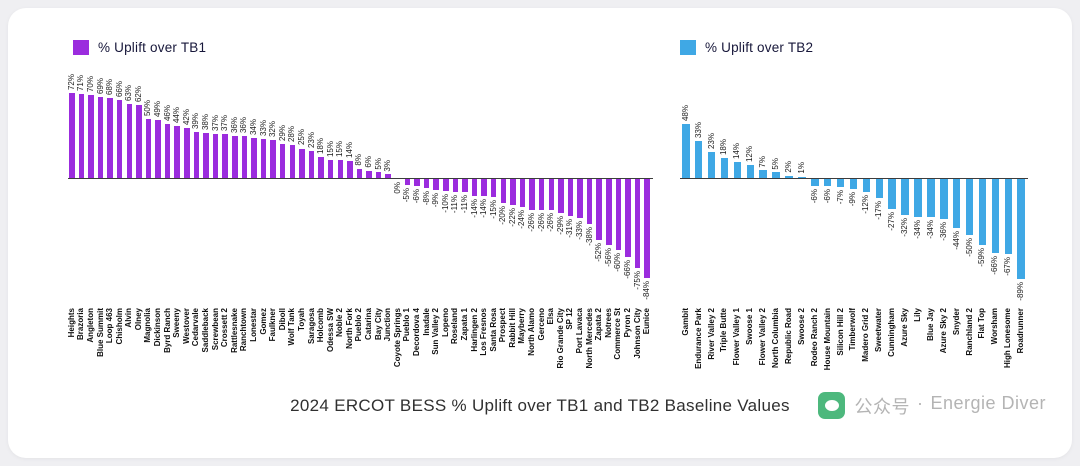 Image resolution: width=1080 pixels, height=466 pixels. Describe the element at coordinates (892, 221) in the screenshot. I see `bar-value-label: -27%` at that location.